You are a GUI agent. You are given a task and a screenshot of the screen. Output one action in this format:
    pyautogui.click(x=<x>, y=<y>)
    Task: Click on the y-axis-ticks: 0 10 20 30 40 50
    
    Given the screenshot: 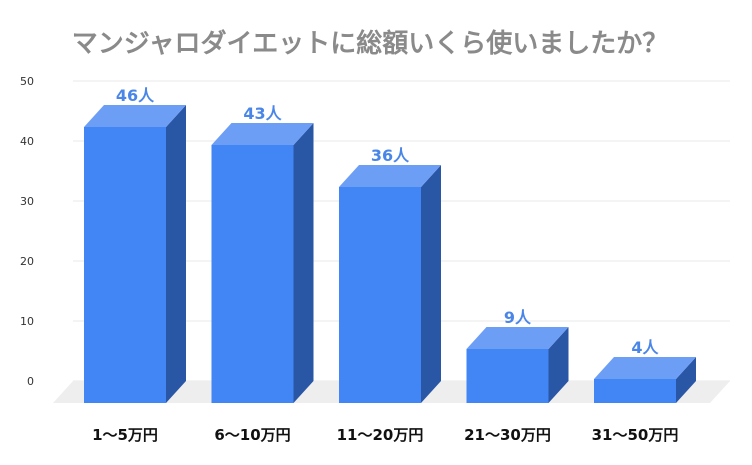 What is the action you would take?
    pyautogui.click(x=27, y=231)
    